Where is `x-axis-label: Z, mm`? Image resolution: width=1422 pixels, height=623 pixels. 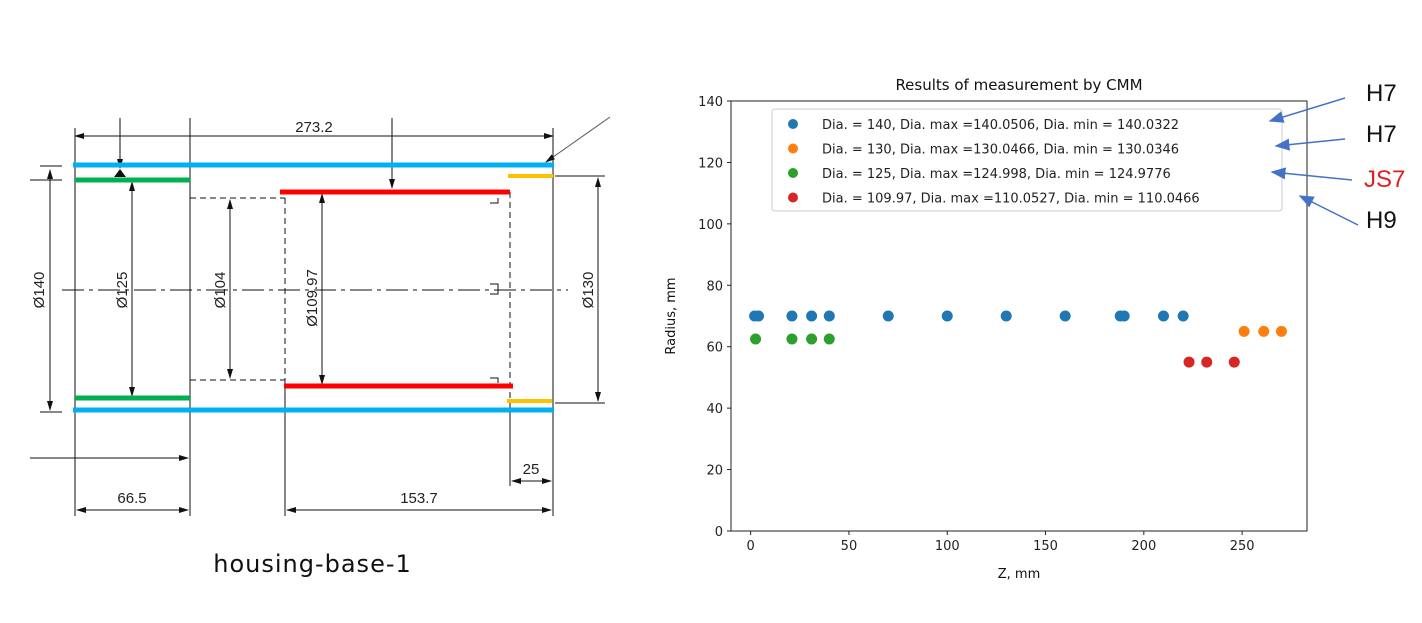
x-axis-label: Z, mm is located at coordinates (1019, 574).